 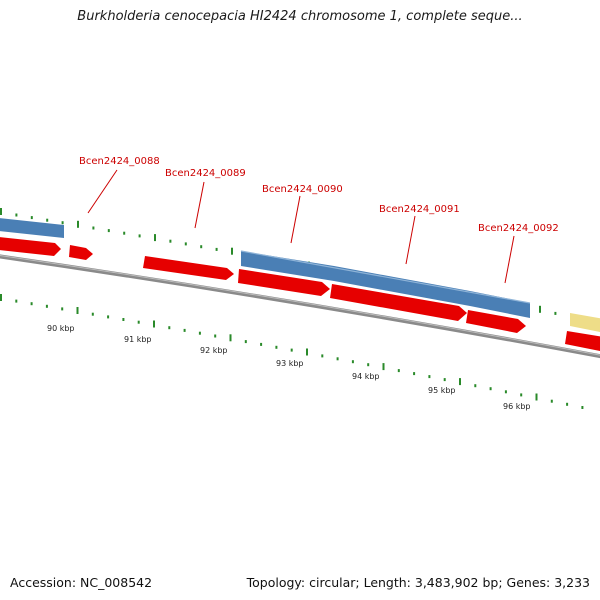 I want to click on feature-bar, so click(x=585, y=323).